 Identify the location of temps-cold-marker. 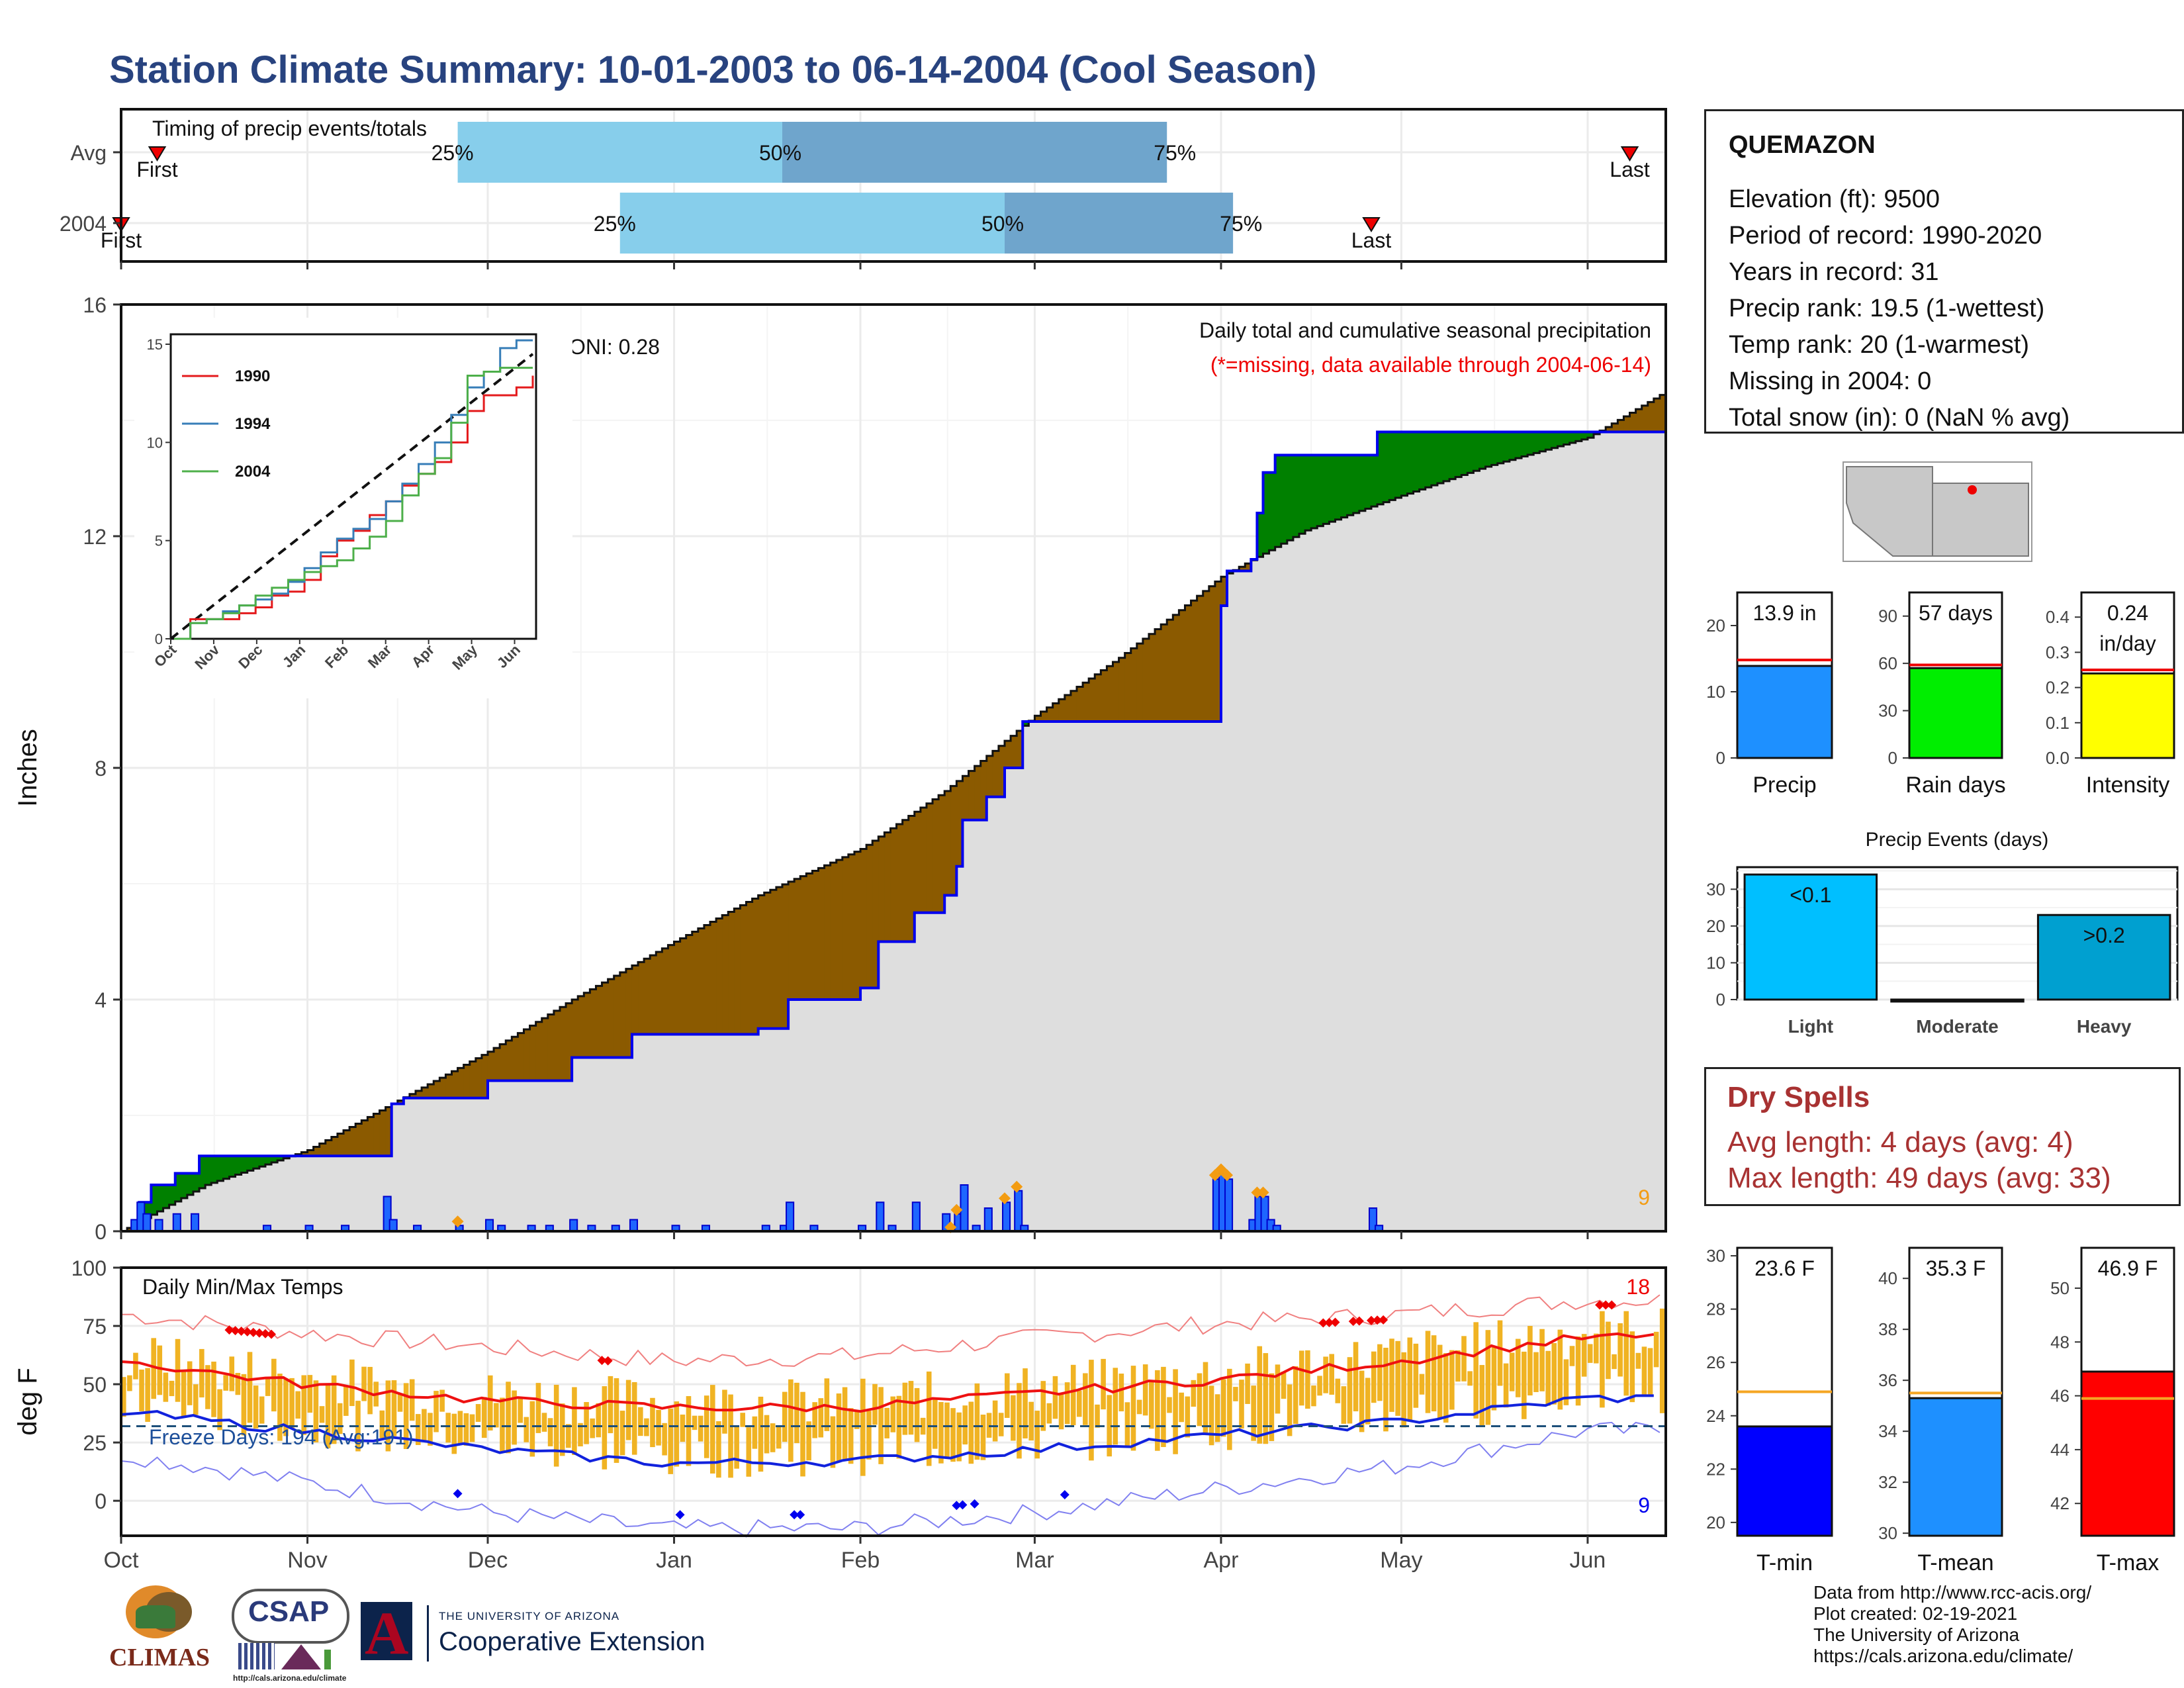
(458, 1494).